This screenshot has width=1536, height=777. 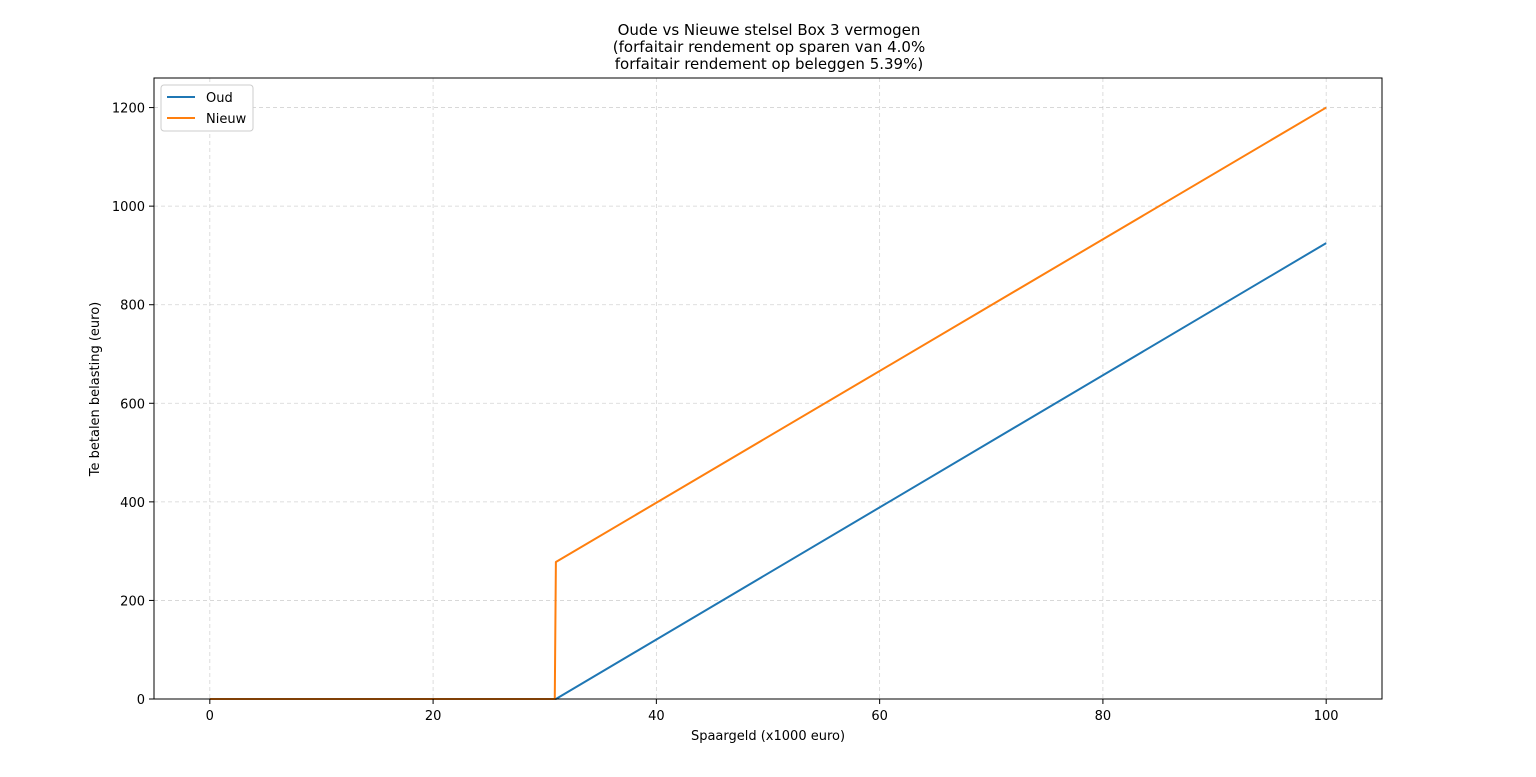 What do you see at coordinates (656, 716) in the screenshot?
I see `x-tick-label-40: 40` at bounding box center [656, 716].